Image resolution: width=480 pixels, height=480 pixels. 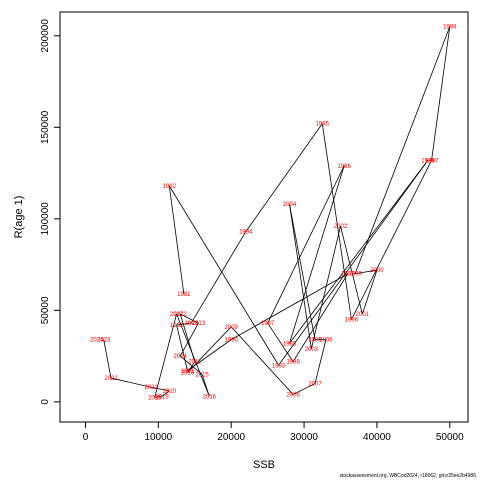 I want to click on point-label-1991: 1991, so click(x=188, y=372).